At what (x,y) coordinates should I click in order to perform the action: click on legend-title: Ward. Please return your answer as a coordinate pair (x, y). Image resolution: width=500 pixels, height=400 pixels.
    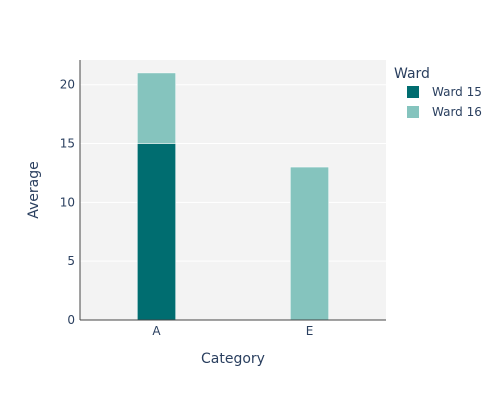
    Looking at the image, I should click on (412, 74).